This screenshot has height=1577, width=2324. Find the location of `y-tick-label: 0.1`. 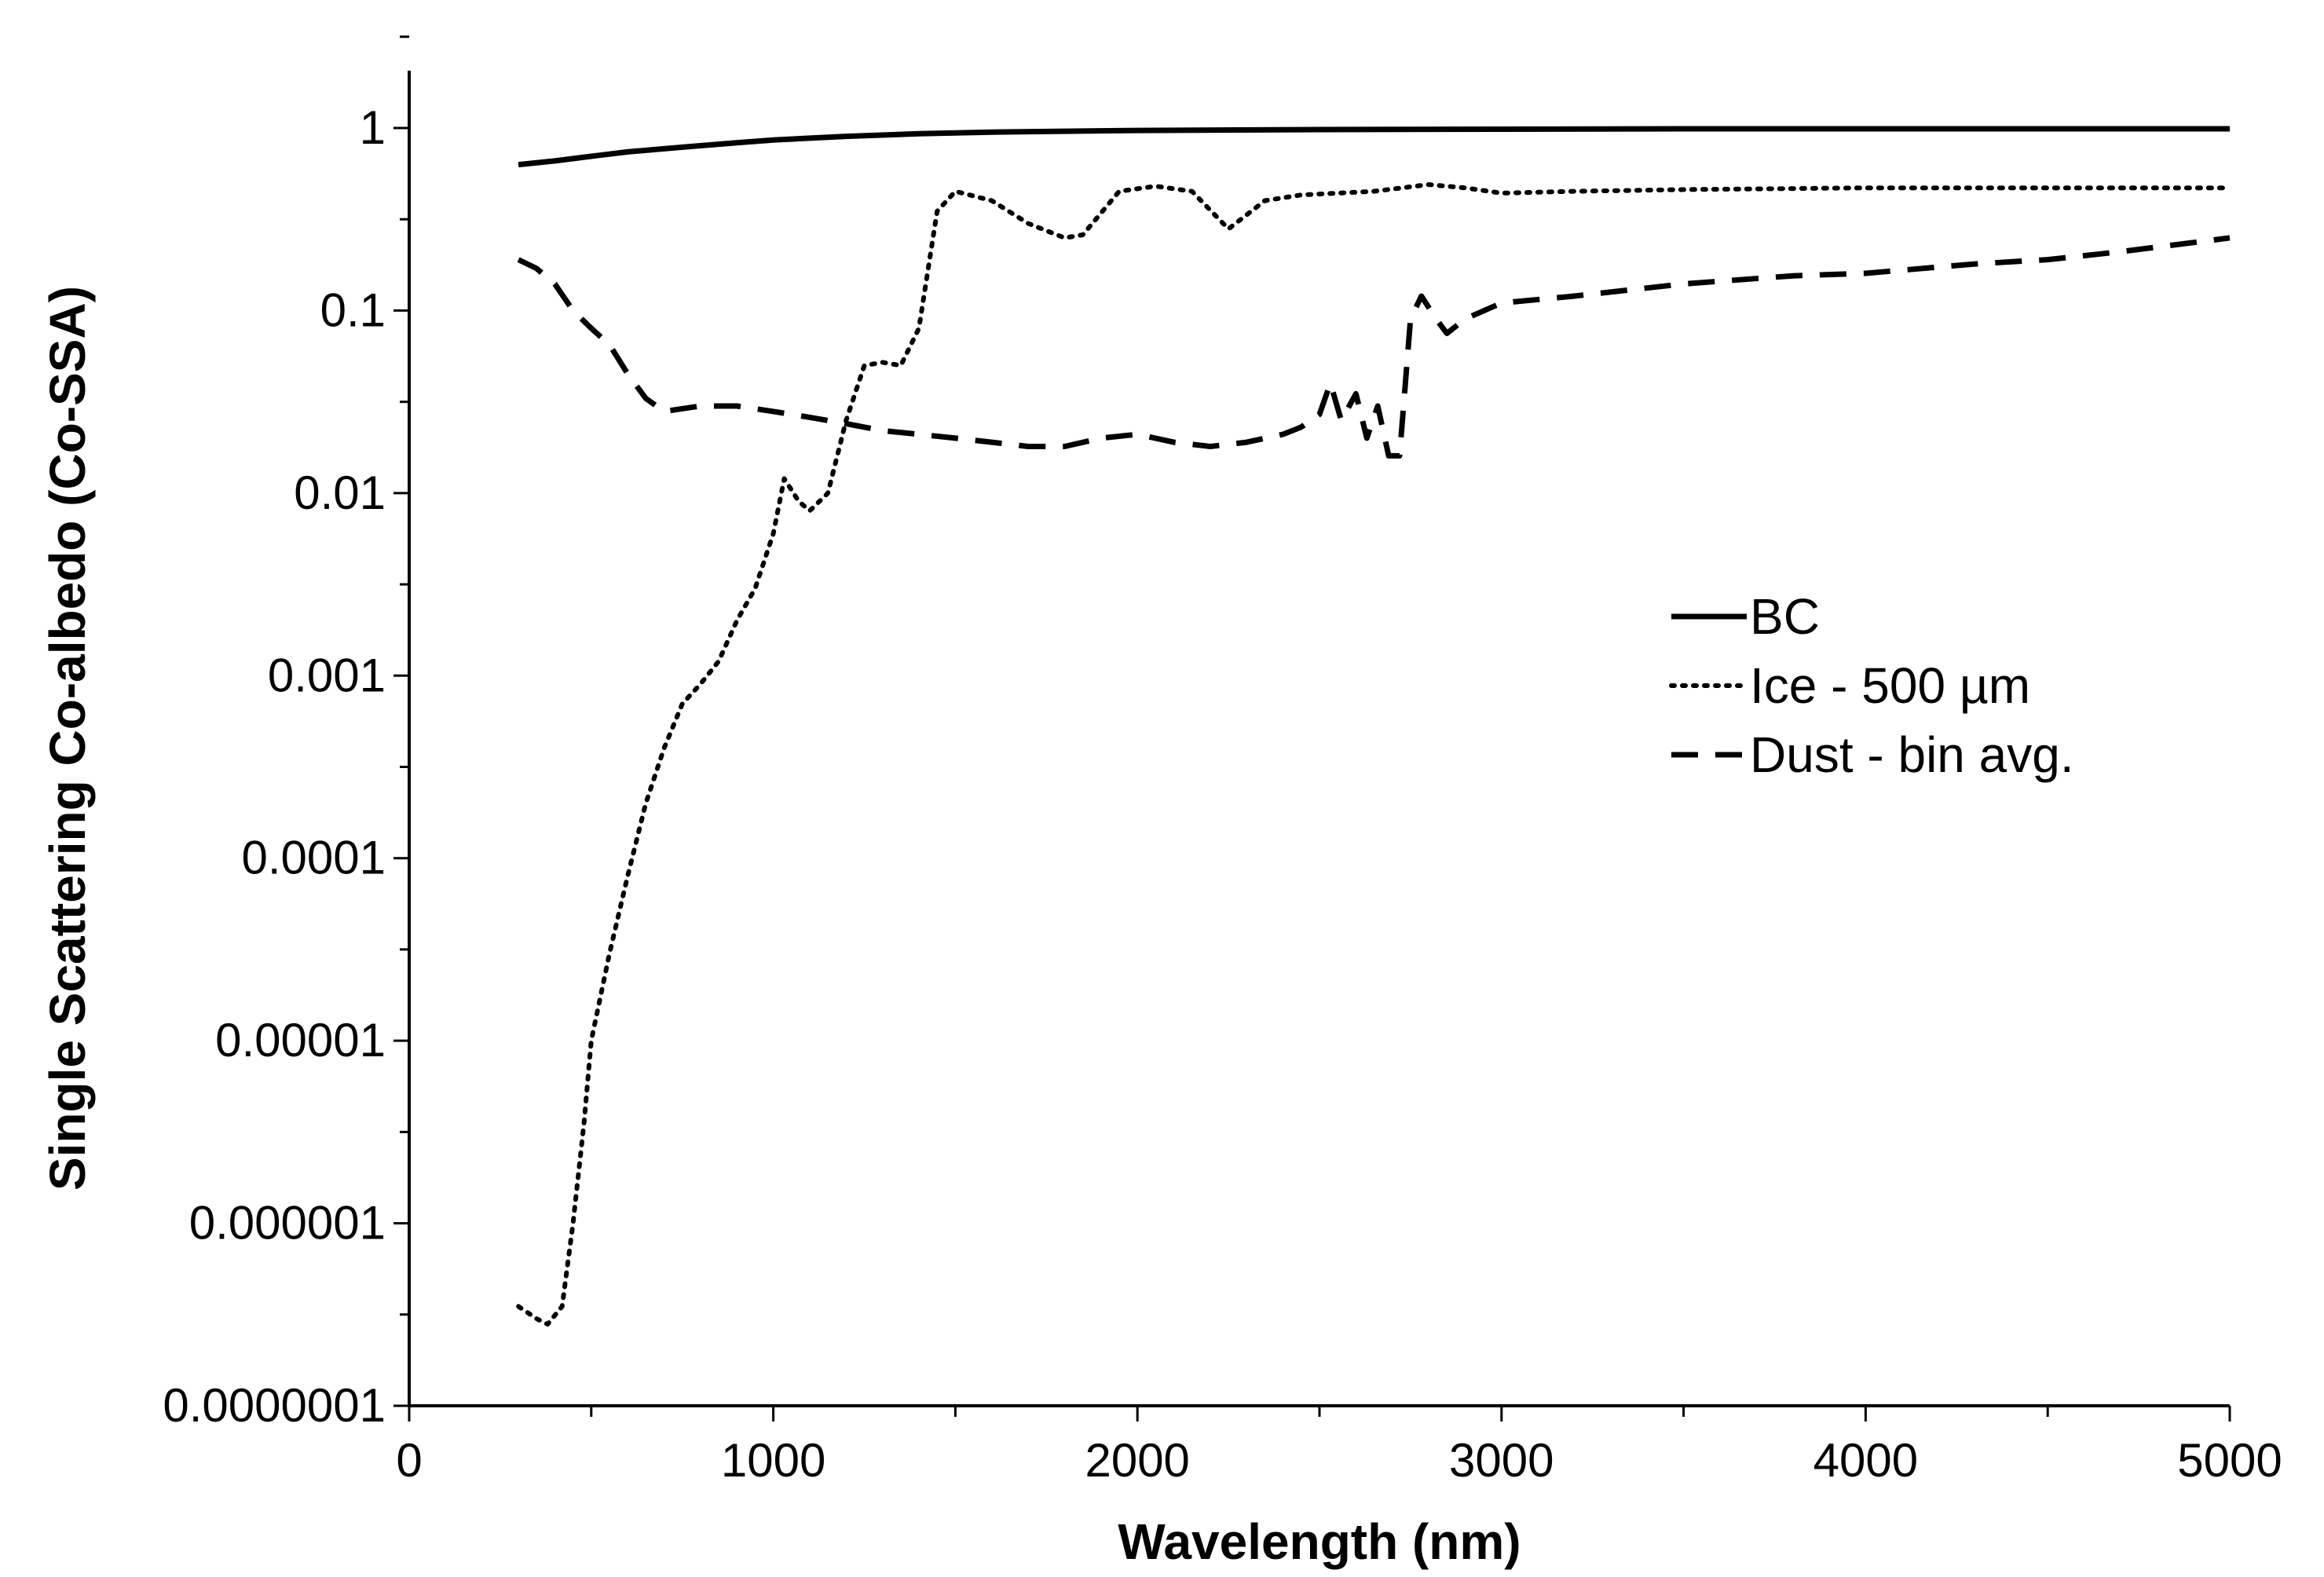

y-tick-label: 0.1 is located at coordinates (353, 310).